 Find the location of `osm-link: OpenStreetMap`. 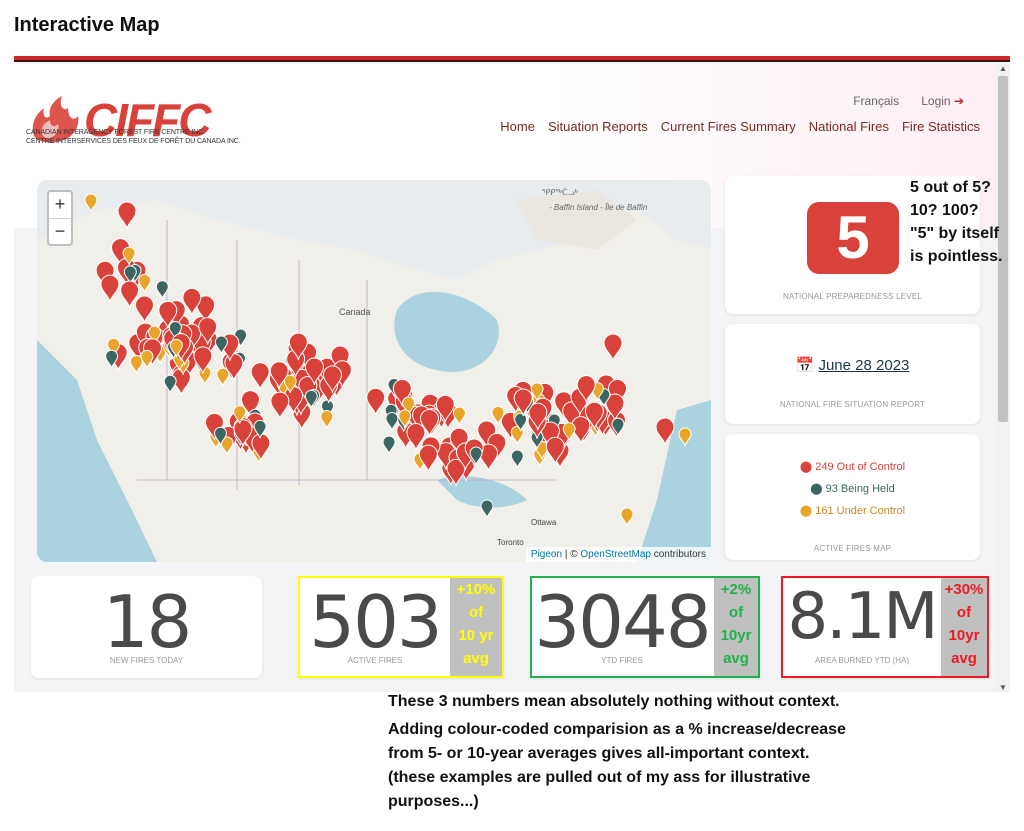

osm-link: OpenStreetMap is located at coordinates (615, 554).